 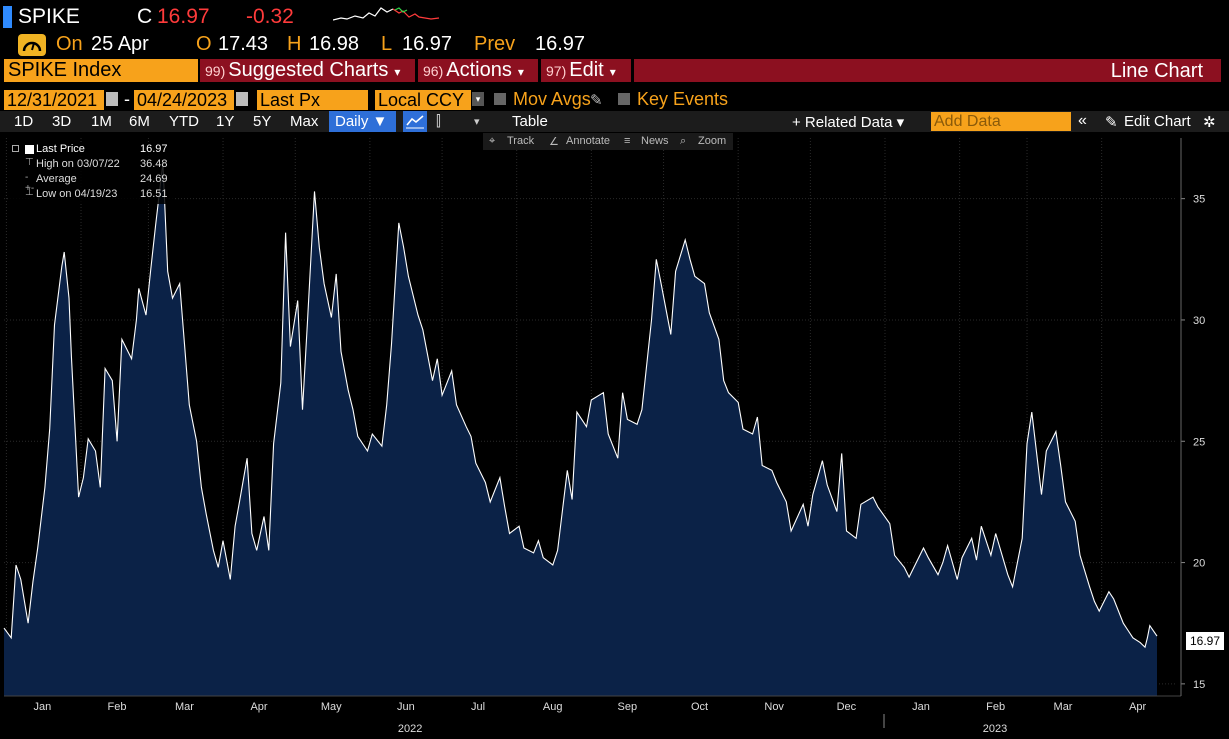 I want to click on key-events-checkbox, so click(x=624, y=99).